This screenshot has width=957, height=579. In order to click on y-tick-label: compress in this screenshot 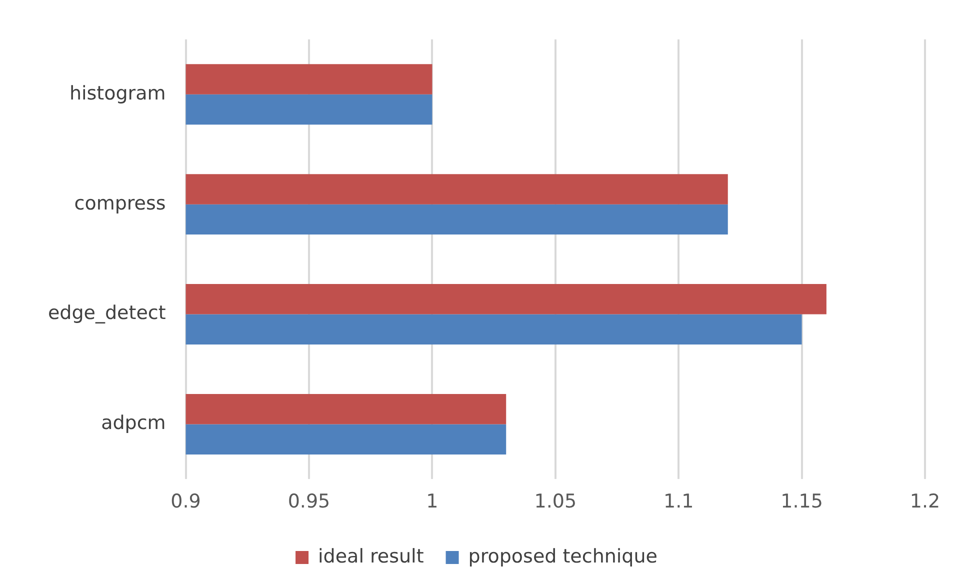, I will do `click(120, 203)`.